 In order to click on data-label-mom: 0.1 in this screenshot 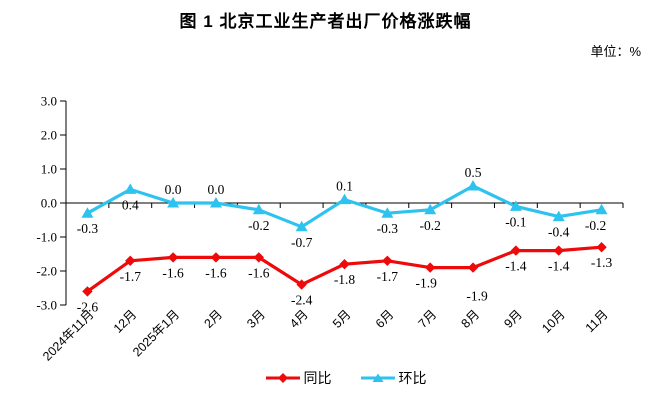, I will do `click(344, 186)`.